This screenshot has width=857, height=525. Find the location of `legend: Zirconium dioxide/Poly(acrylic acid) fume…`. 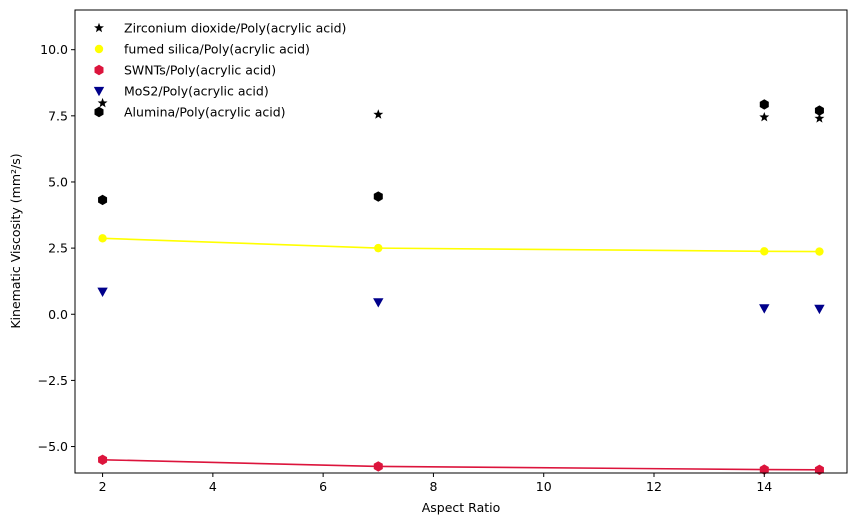

legend: Zirconium dioxide/Poly(acrylic acid) fume… is located at coordinates (219, 70).